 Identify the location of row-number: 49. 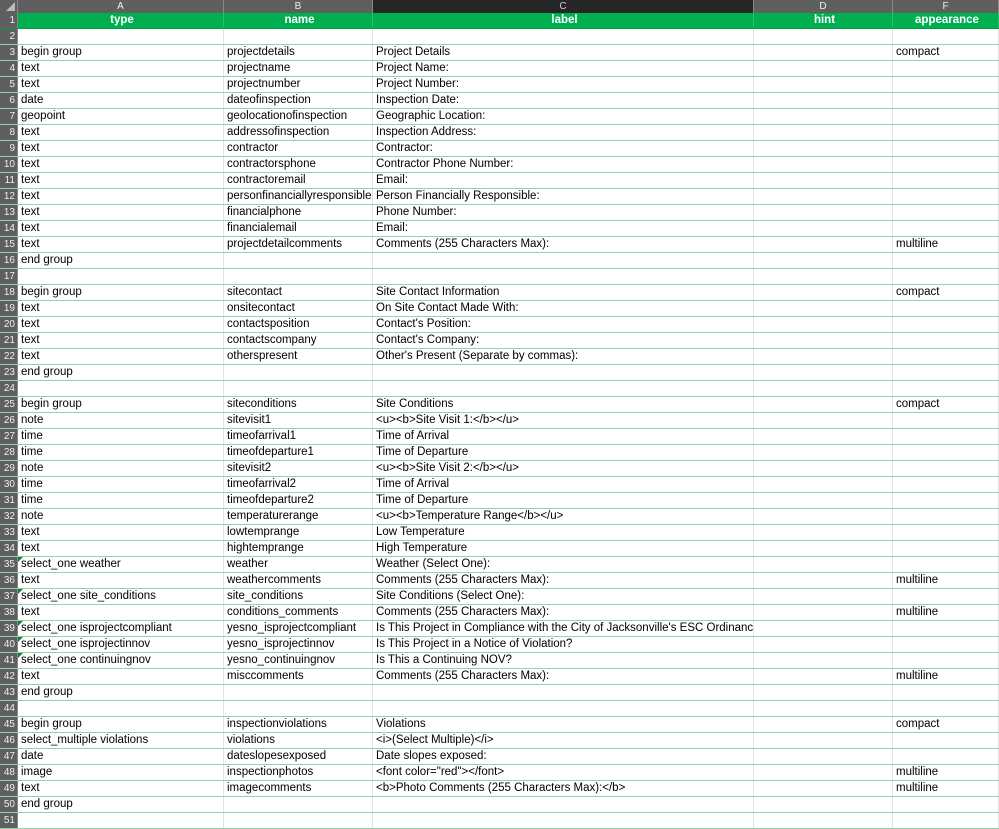
(9, 788).